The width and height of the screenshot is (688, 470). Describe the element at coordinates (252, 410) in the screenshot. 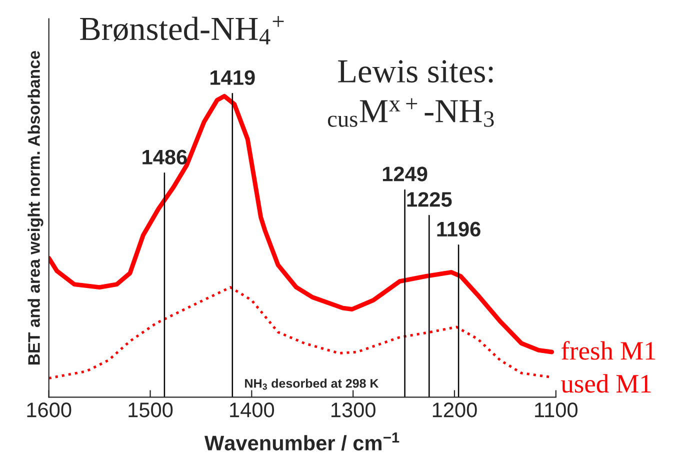

I see `x-tick-label: 1400` at that location.